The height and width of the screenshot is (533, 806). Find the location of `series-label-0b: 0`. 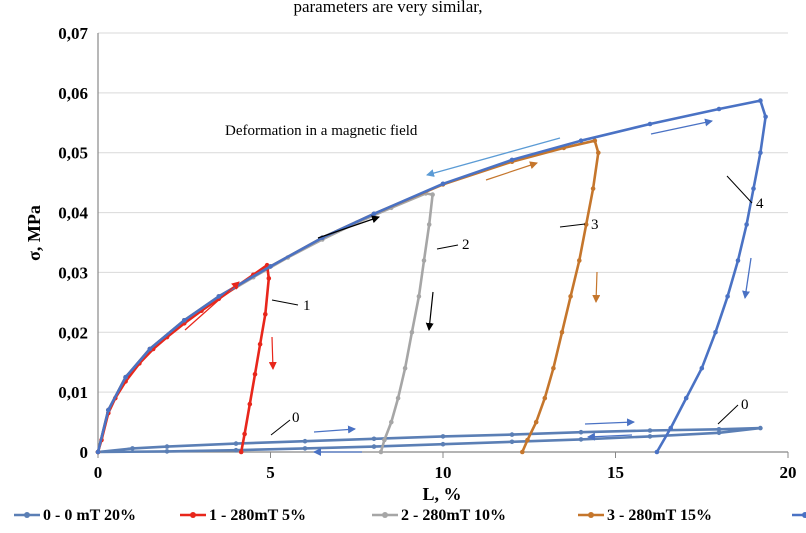

series-label-0b: 0 is located at coordinates (745, 405).